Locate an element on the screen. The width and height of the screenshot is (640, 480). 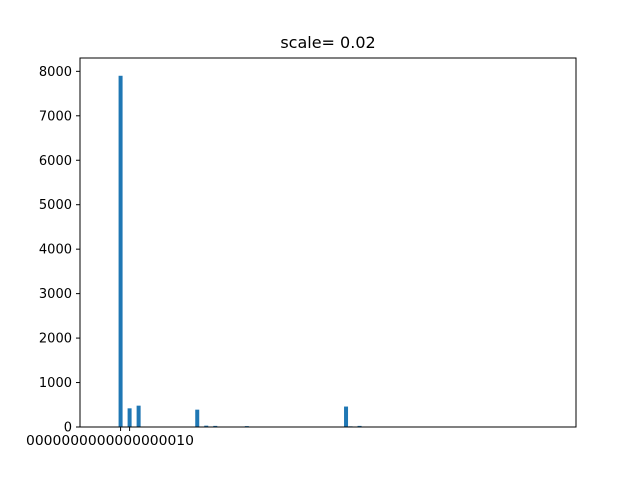
x-axis: 0000000000000000010 is located at coordinates (110, 438).